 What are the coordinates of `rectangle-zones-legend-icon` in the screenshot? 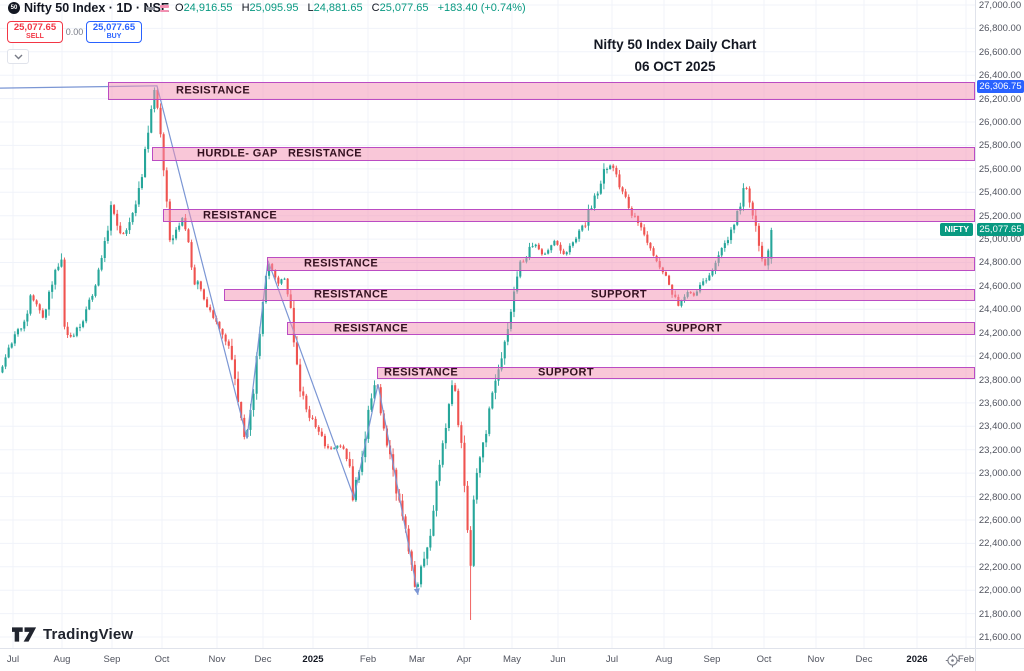 It's located at (164, 8).